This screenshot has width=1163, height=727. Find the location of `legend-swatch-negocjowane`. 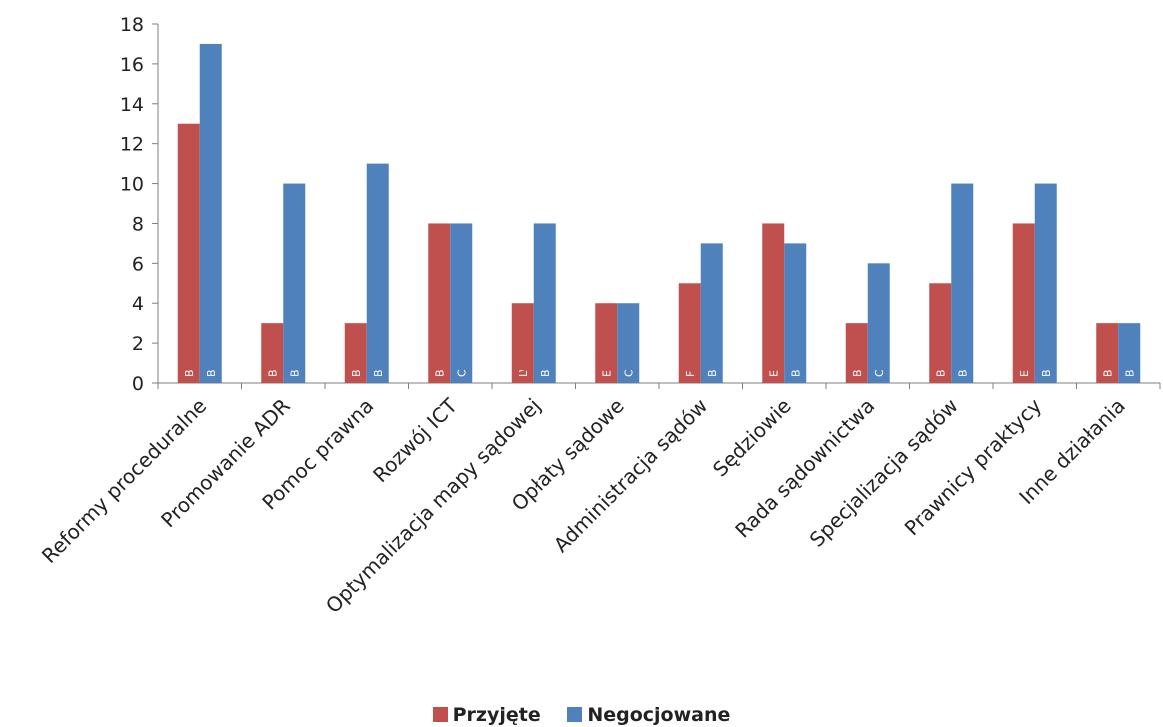

legend-swatch-negocjowane is located at coordinates (574, 714).